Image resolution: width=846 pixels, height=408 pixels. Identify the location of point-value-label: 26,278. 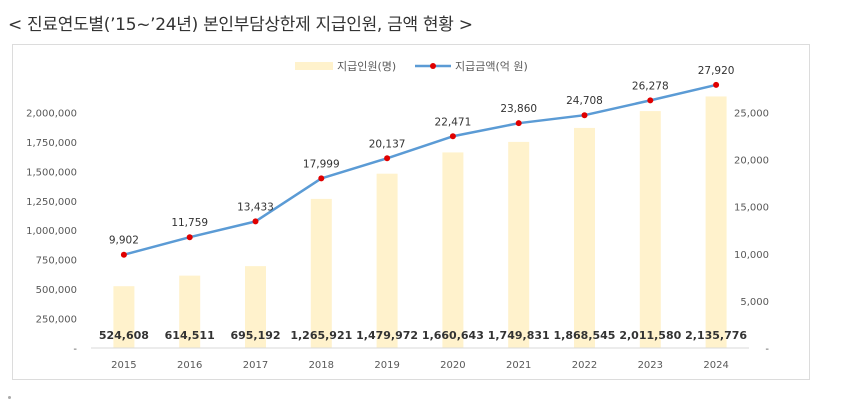
(650, 86).